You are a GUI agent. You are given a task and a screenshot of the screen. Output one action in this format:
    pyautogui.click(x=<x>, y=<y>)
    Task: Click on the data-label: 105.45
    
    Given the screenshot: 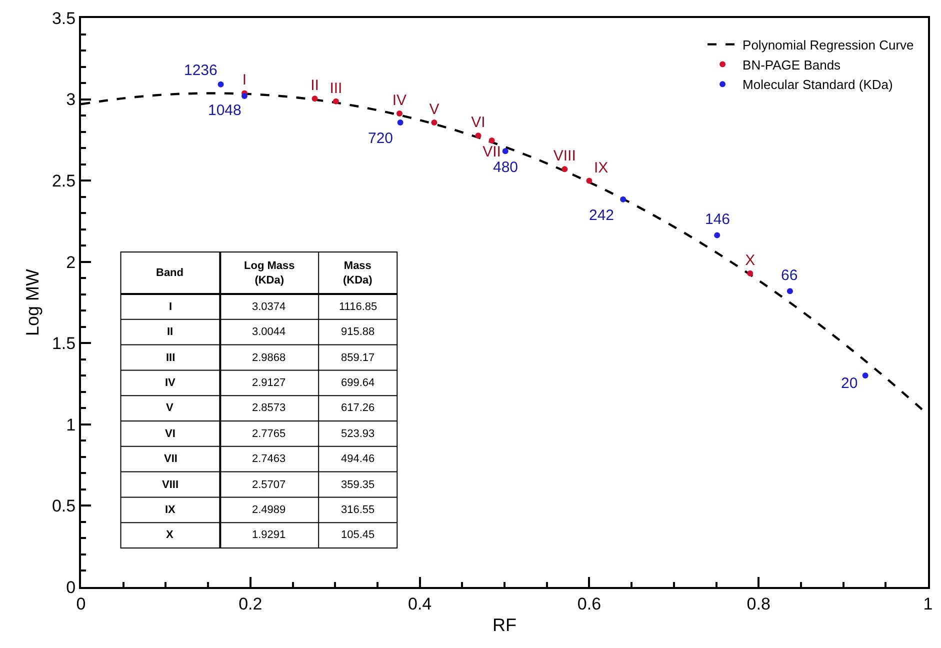 What is the action you would take?
    pyautogui.click(x=358, y=535)
    